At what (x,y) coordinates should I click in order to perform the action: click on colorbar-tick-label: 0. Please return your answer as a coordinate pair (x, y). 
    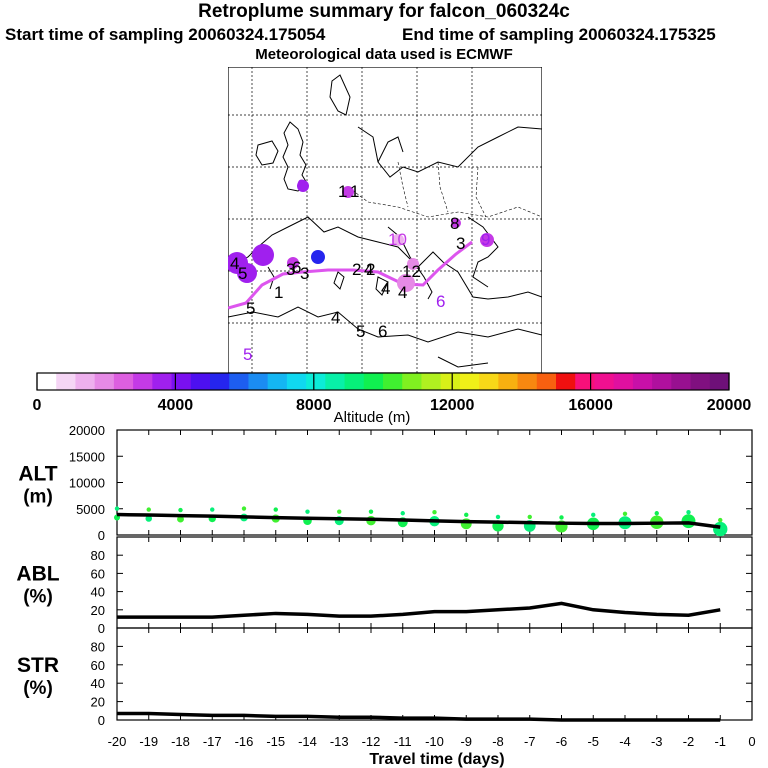
    Looking at the image, I should click on (37, 405).